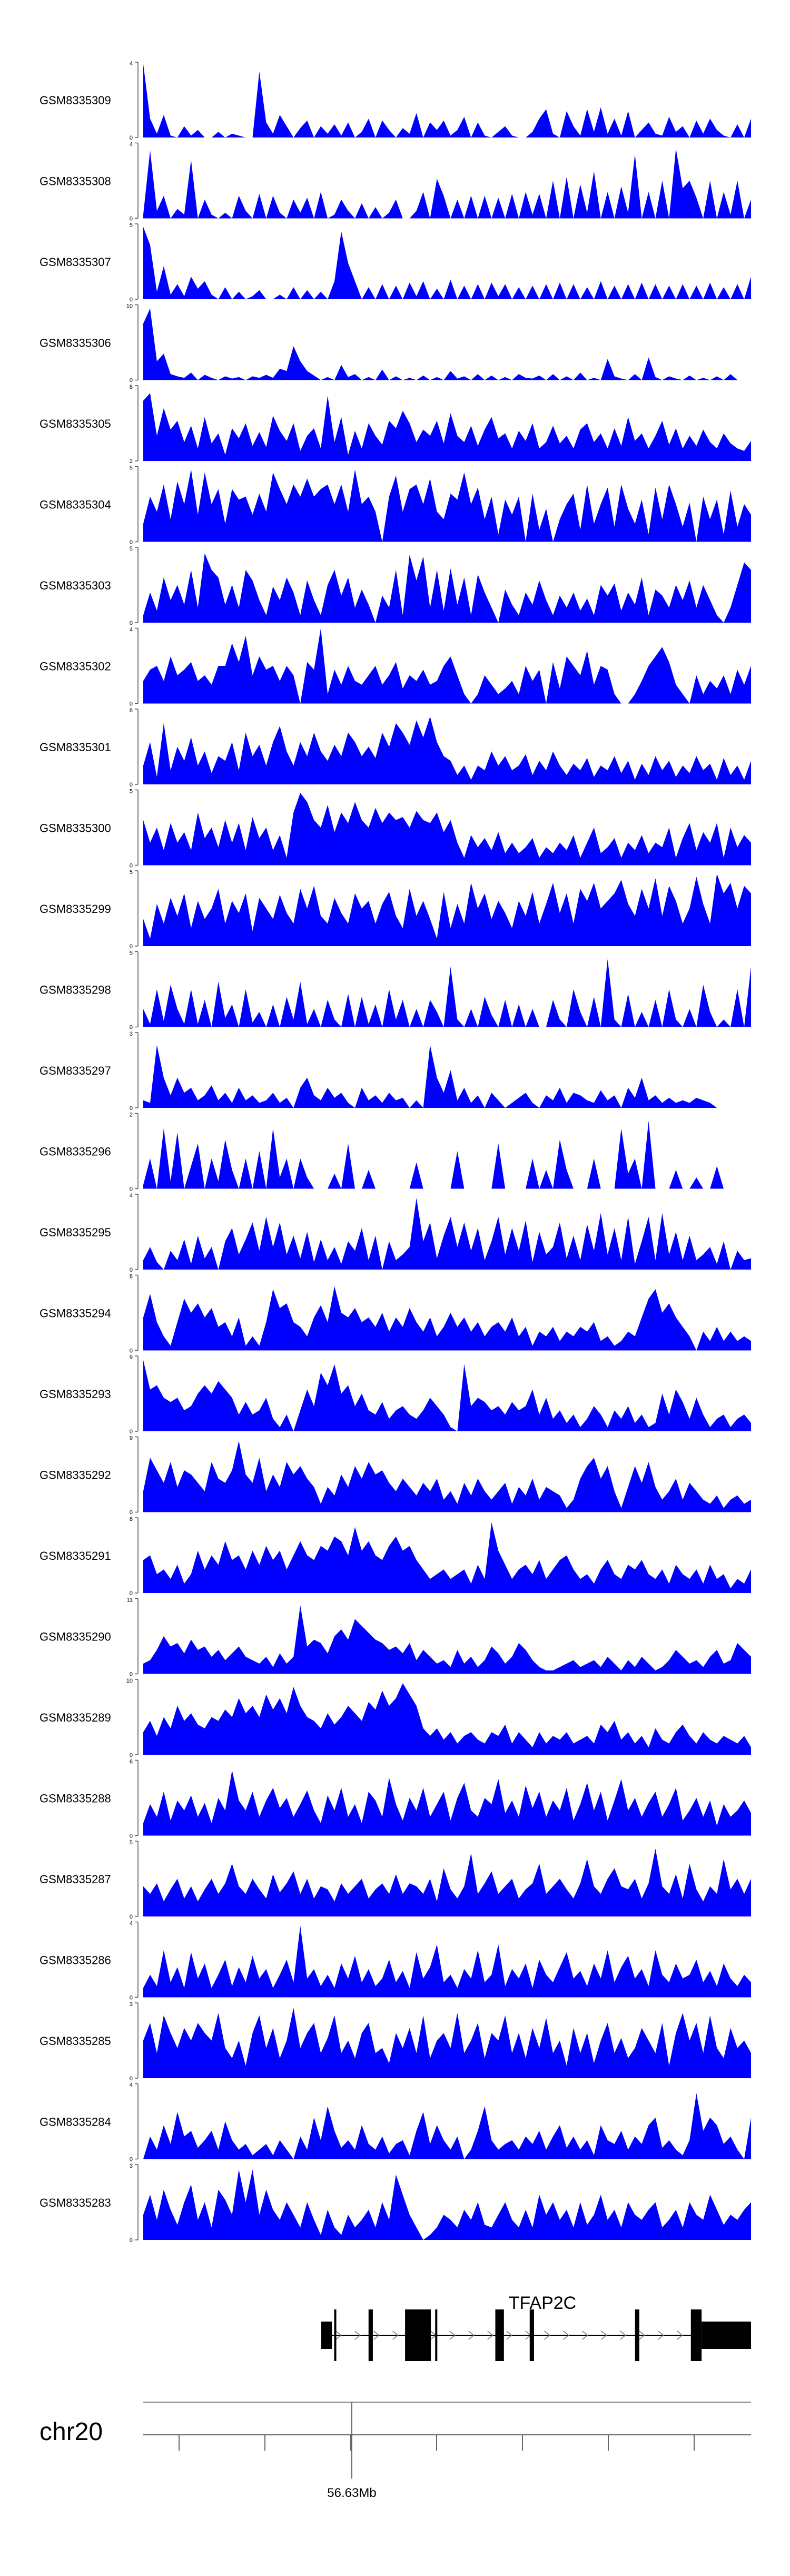  I want to click on track-GSM8335302: GSM8335302 4 0, so click(395, 667).